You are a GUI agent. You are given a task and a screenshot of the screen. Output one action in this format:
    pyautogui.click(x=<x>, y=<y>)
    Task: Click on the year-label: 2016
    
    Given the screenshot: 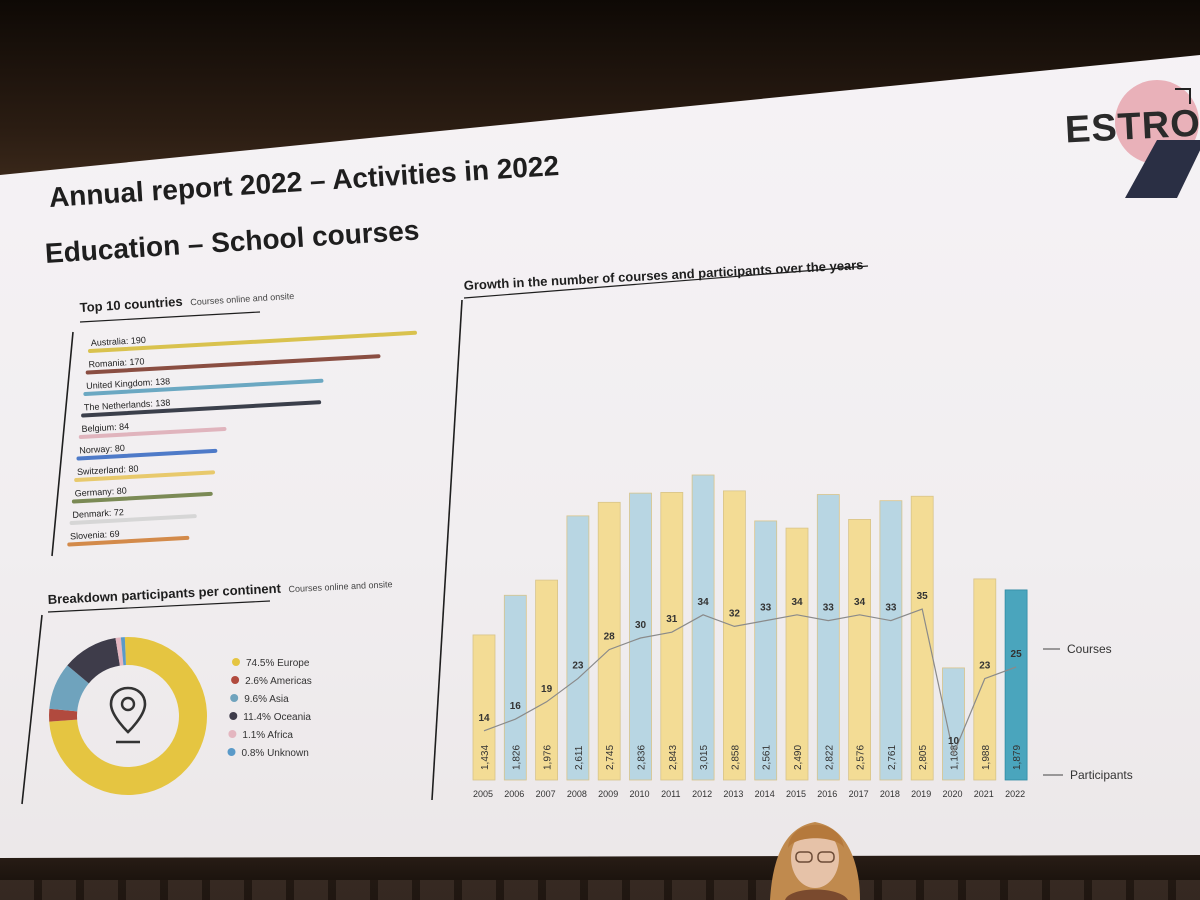 What is the action you would take?
    pyautogui.click(x=827, y=794)
    